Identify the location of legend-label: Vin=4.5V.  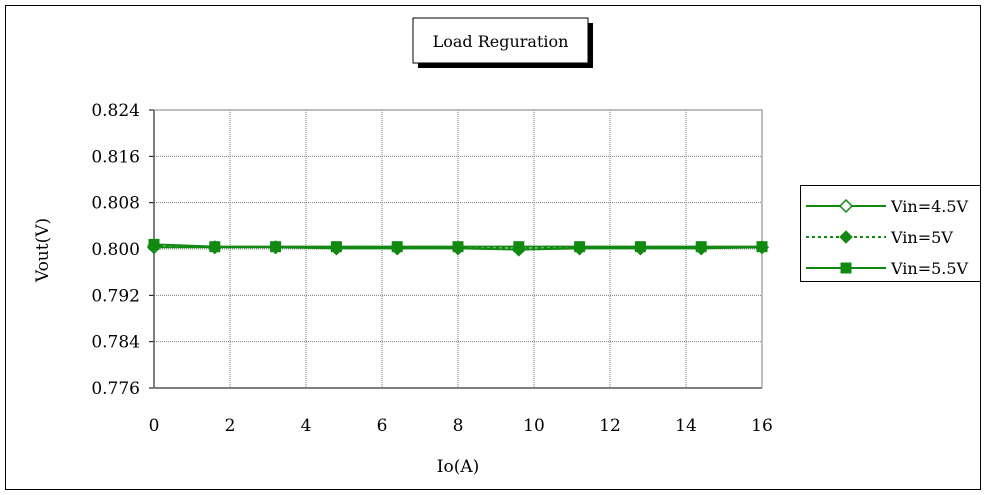
(929, 206).